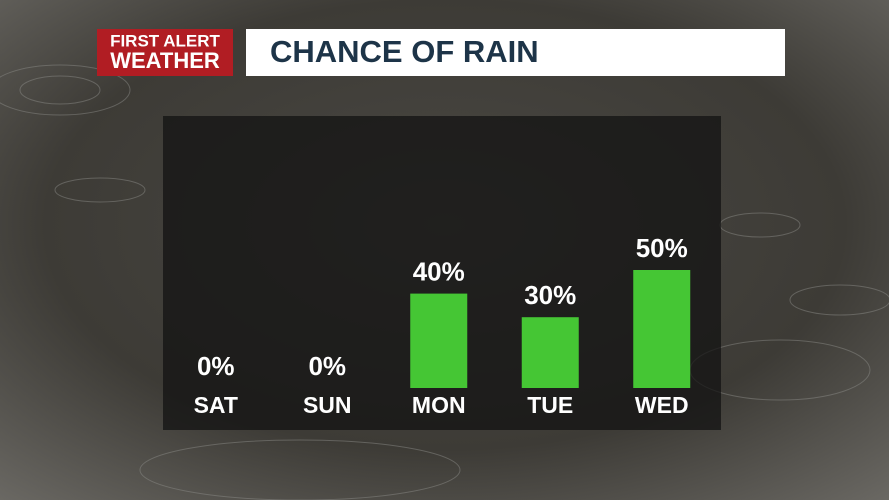 The width and height of the screenshot is (889, 500). I want to click on chart-title: CHANCE OF RAIN, so click(404, 51).